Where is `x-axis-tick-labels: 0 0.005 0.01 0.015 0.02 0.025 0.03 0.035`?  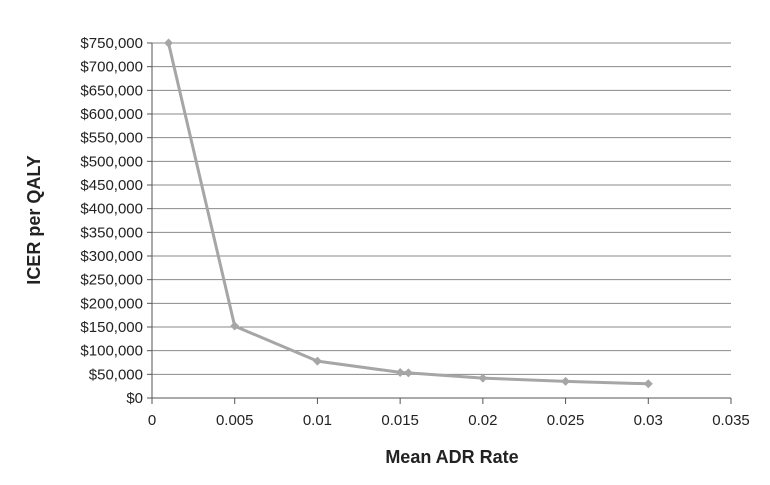
x-axis-tick-labels: 0 0.005 0.01 0.015 0.02 0.025 0.03 0.035 is located at coordinates (449, 420).